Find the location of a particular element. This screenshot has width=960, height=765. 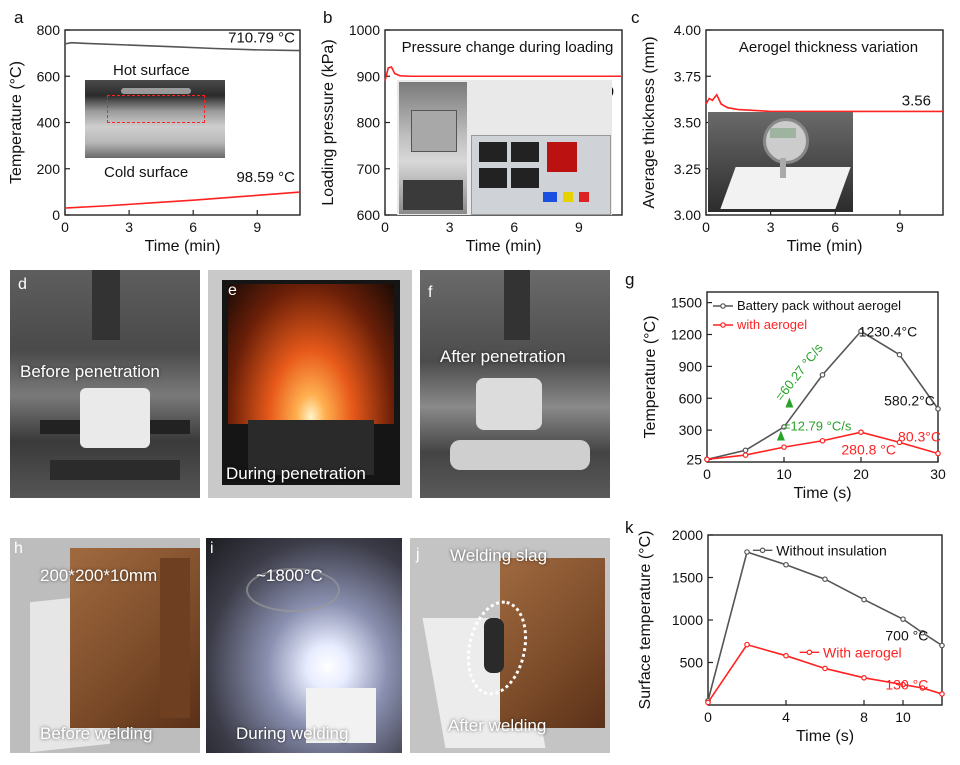

annotation-cold-final: 98.59 °C is located at coordinates (265, 177).